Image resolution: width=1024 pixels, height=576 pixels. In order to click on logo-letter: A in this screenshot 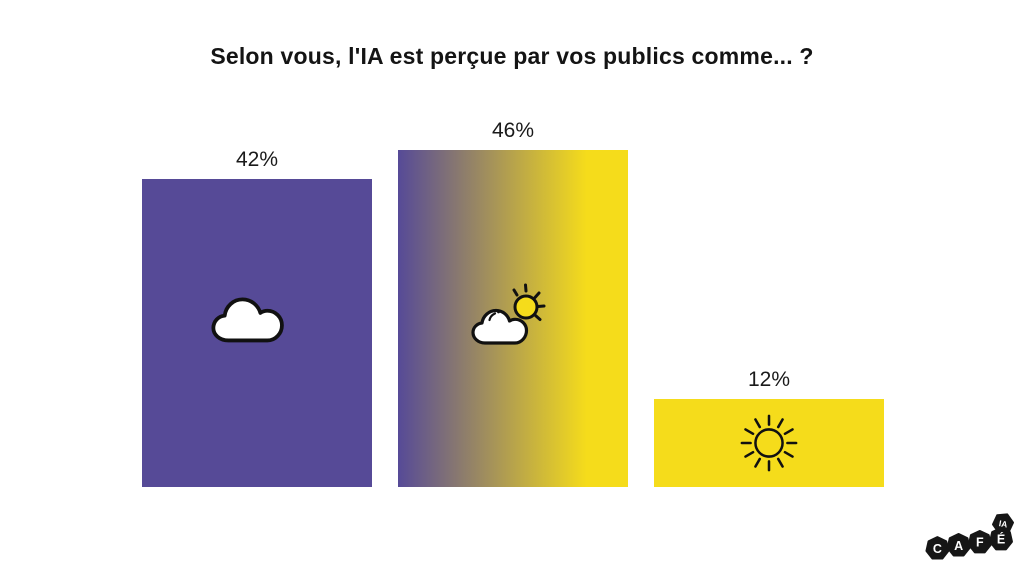, I will do `click(958, 546)`.